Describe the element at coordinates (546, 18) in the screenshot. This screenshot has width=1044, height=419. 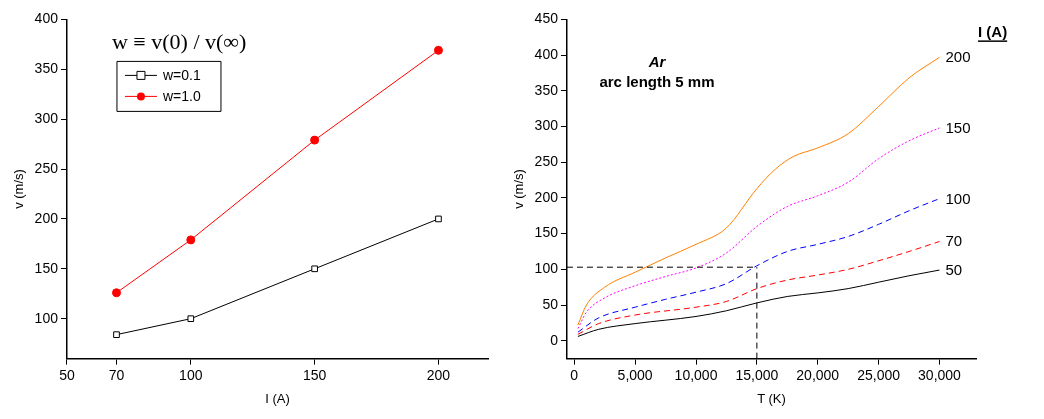
I see `y-tick-label: 450` at that location.